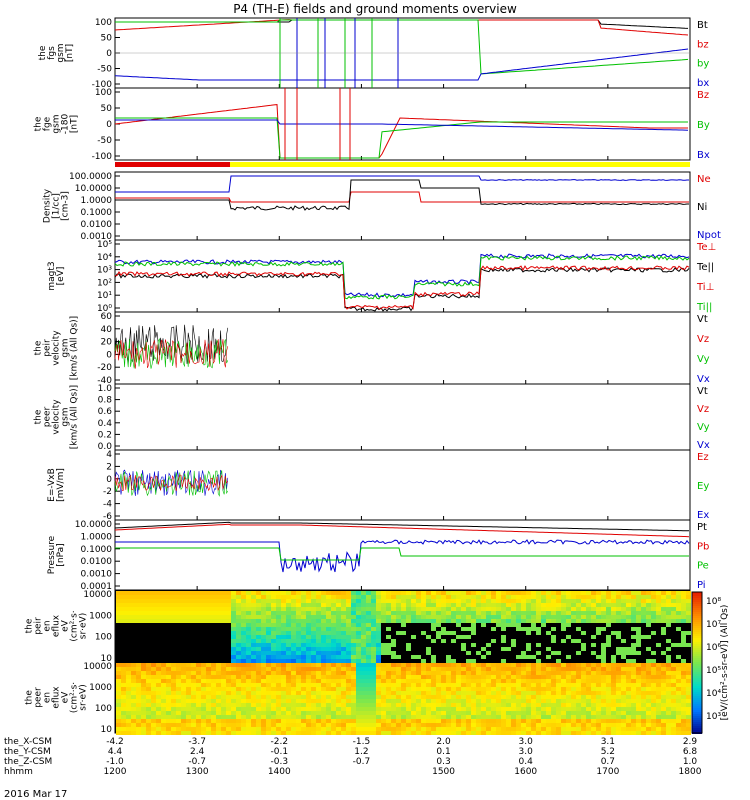 This screenshot has height=800, width=750. What do you see at coordinates (443, 742) in the screenshot?
I see `xaxis-value-0-4: 2.0` at bounding box center [443, 742].